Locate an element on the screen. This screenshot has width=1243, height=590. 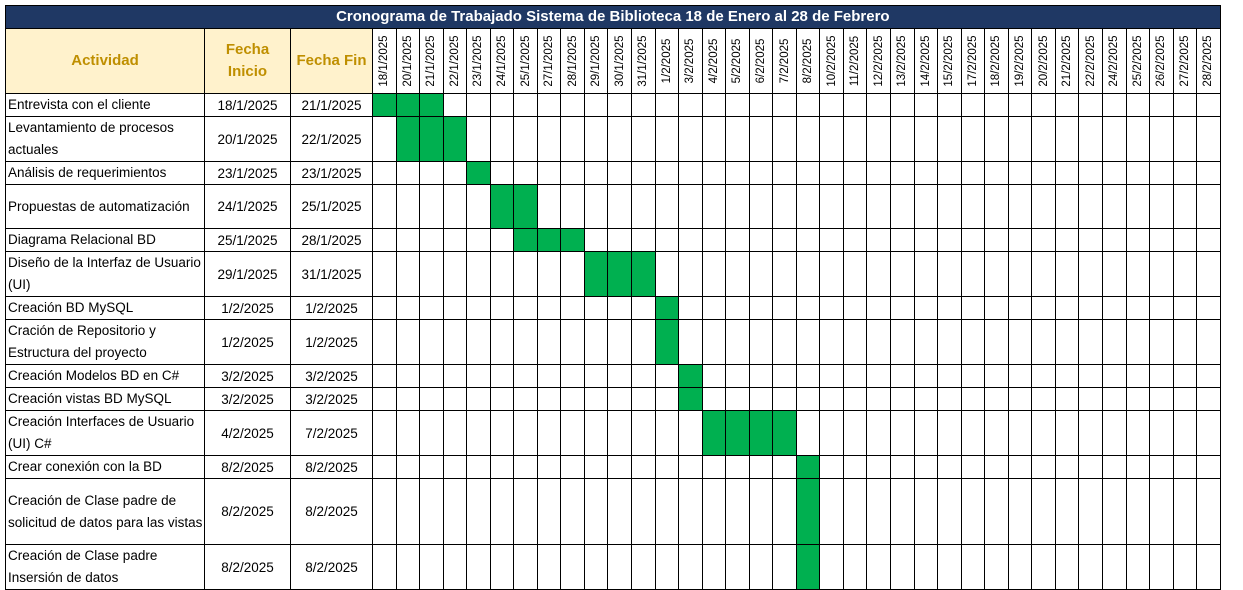
task-end-date: 31/1/2025 is located at coordinates (331, 274).